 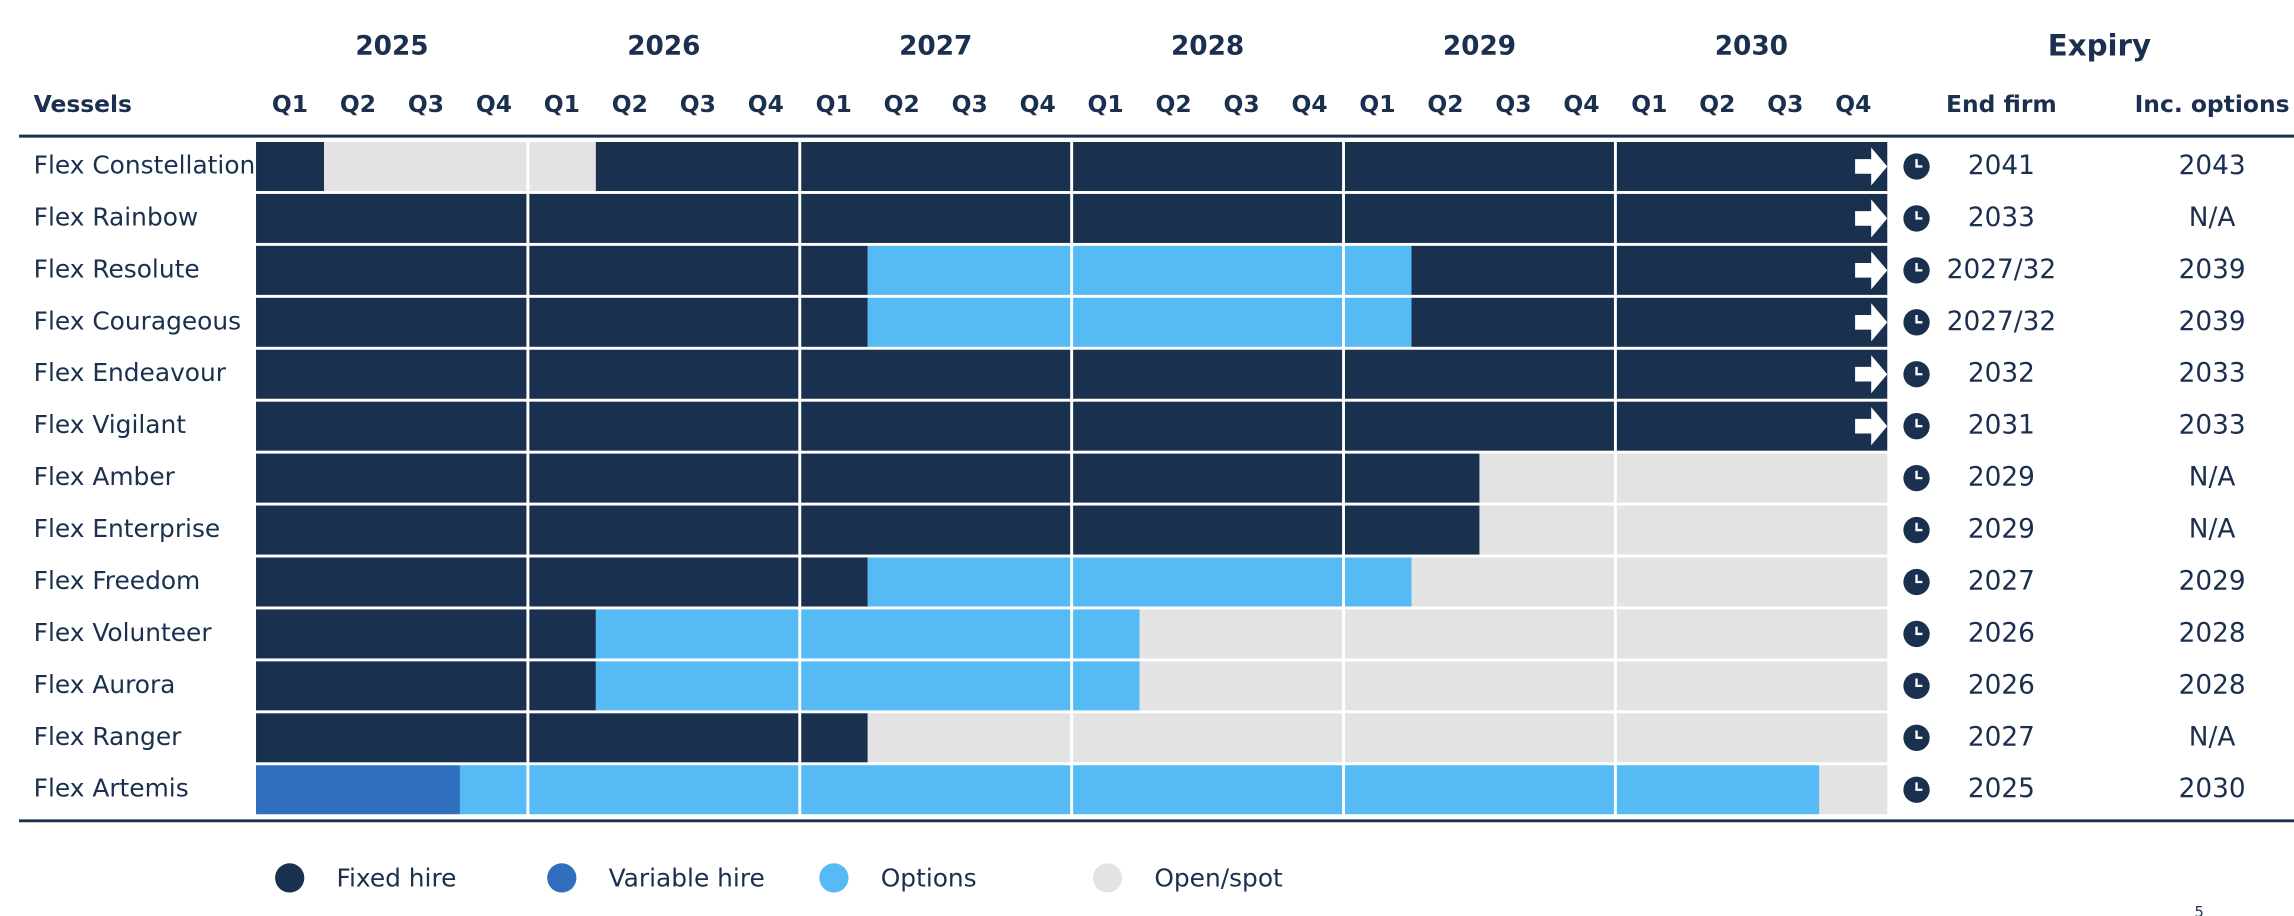 What do you see at coordinates (2199, 910) in the screenshot?
I see `page-number: 5` at bounding box center [2199, 910].